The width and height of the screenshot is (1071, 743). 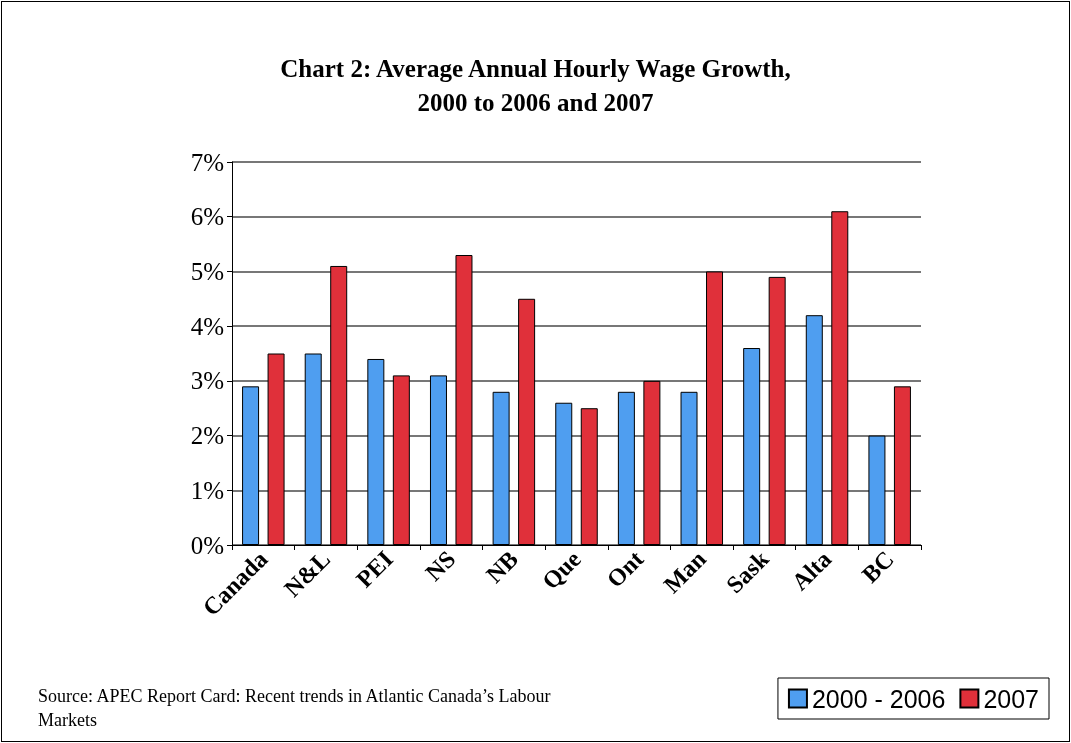 What do you see at coordinates (1011, 698) in the screenshot?
I see `legend-label: 2007` at bounding box center [1011, 698].